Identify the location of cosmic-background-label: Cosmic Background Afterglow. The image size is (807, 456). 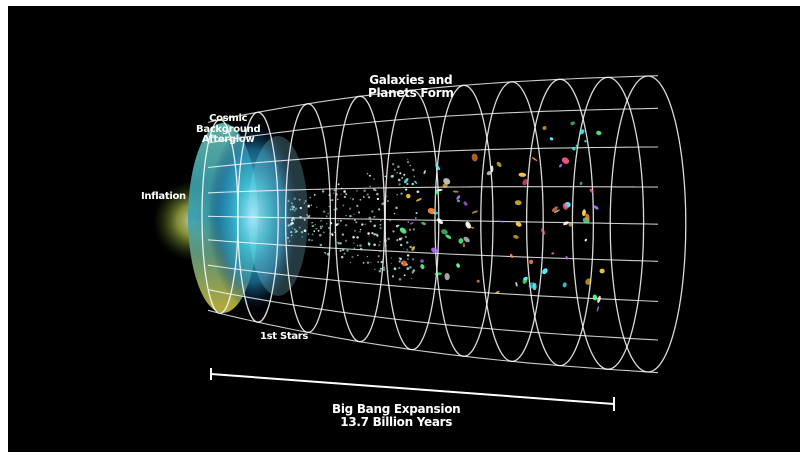
(228, 129).